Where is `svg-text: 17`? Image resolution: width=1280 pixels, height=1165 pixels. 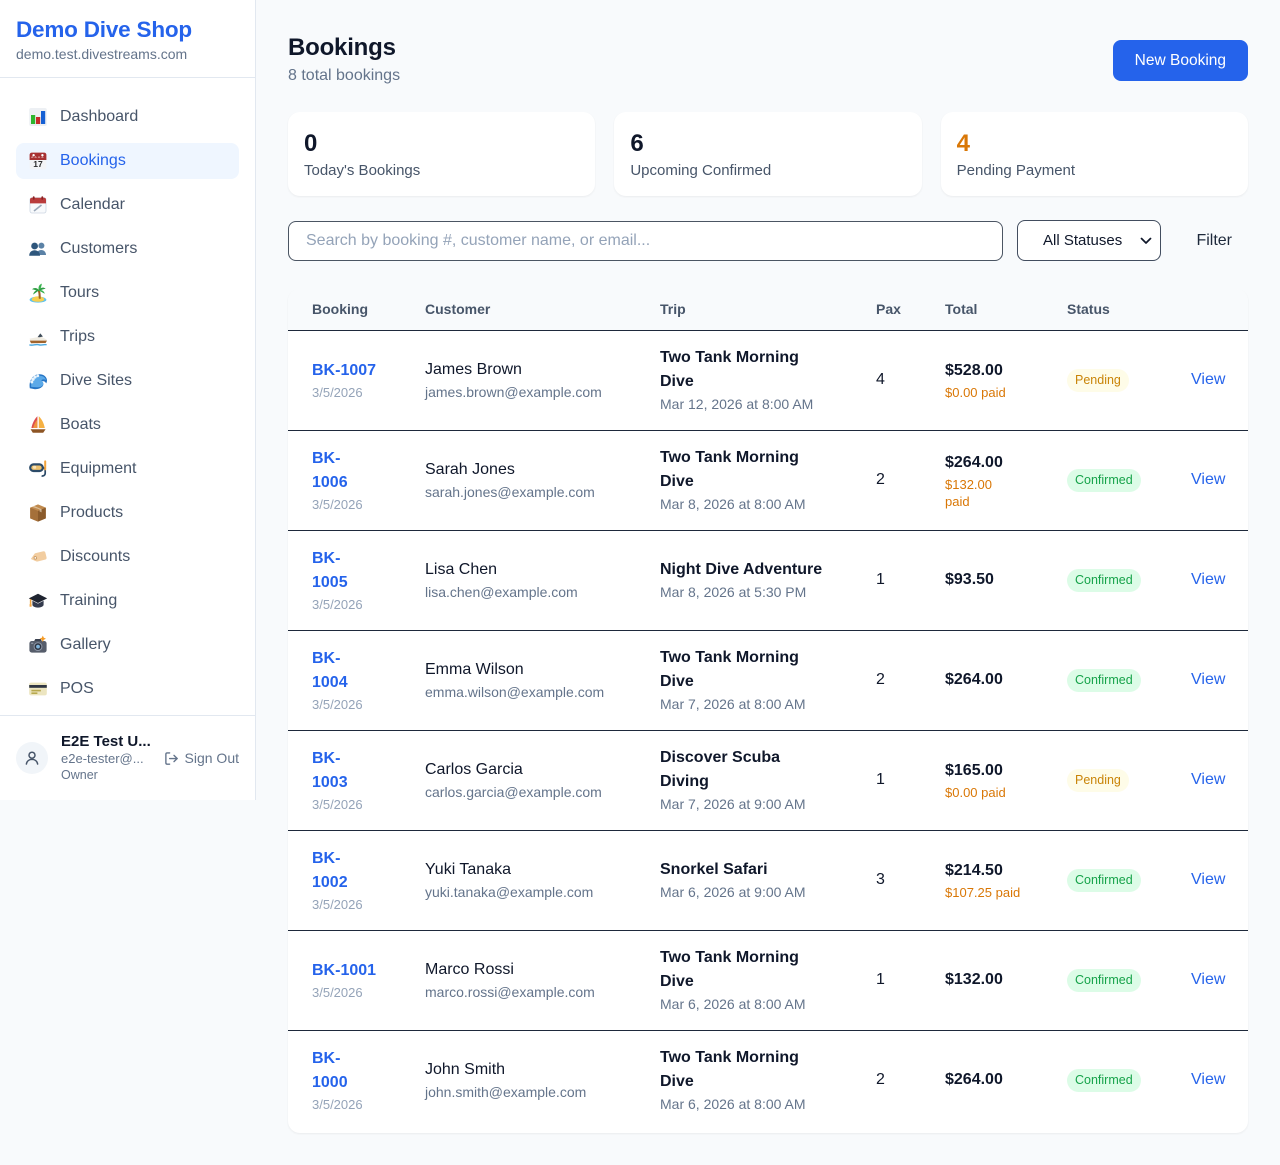
svg-text: 17 is located at coordinates (38, 164).